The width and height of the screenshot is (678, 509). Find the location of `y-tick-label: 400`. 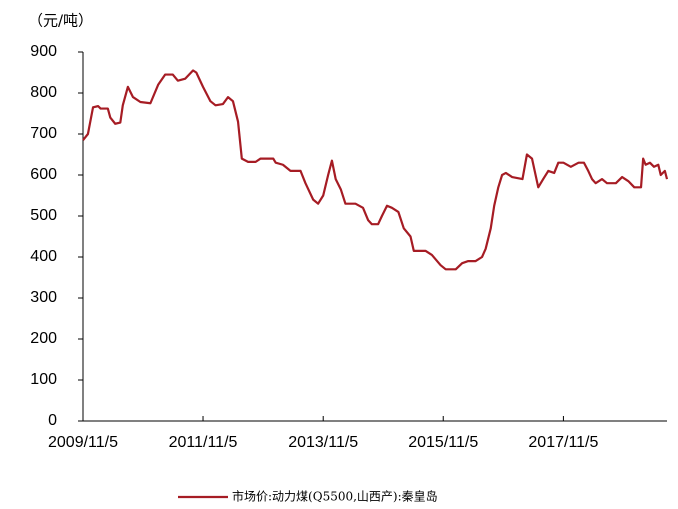

y-tick-label: 400 is located at coordinates (43, 256).